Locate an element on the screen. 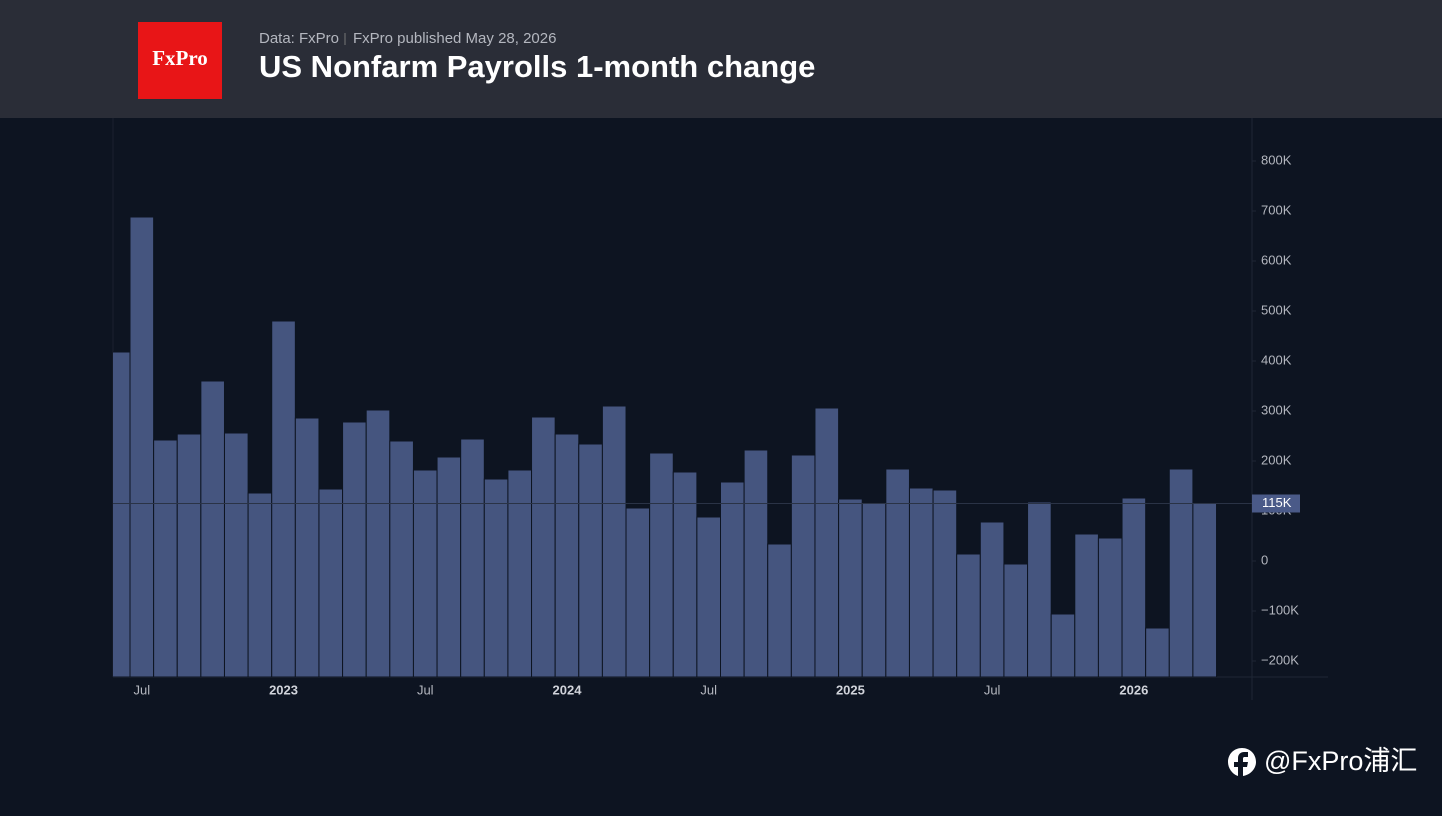 The width and height of the screenshot is (1442, 816). y-tick-label: 500K is located at coordinates (1276, 309).